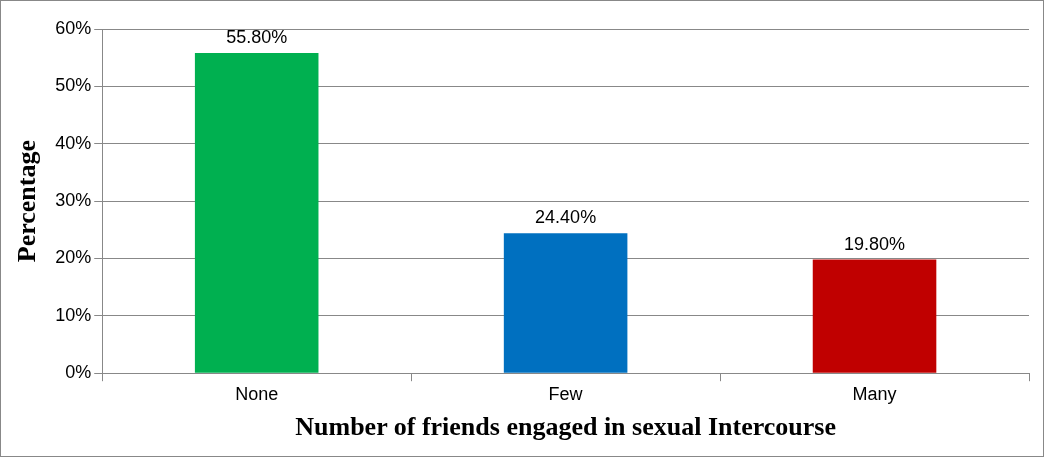  I want to click on y-tick-label: 20%, so click(73, 257).